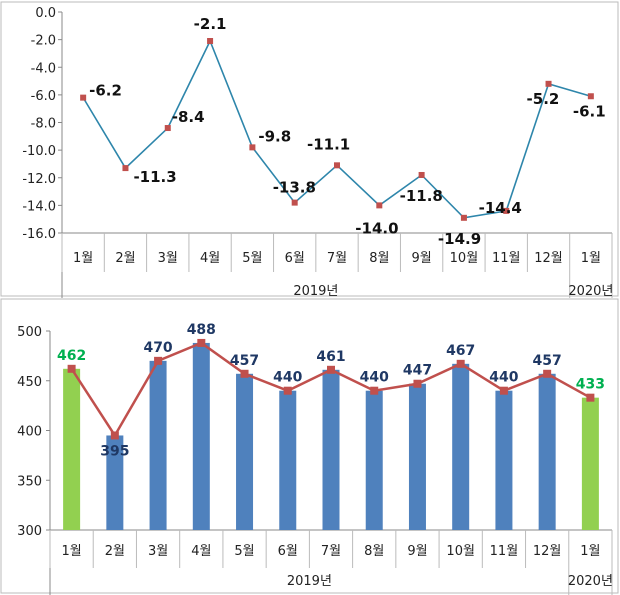  I want to click on y-tick-label: -14.0, so click(39, 206).